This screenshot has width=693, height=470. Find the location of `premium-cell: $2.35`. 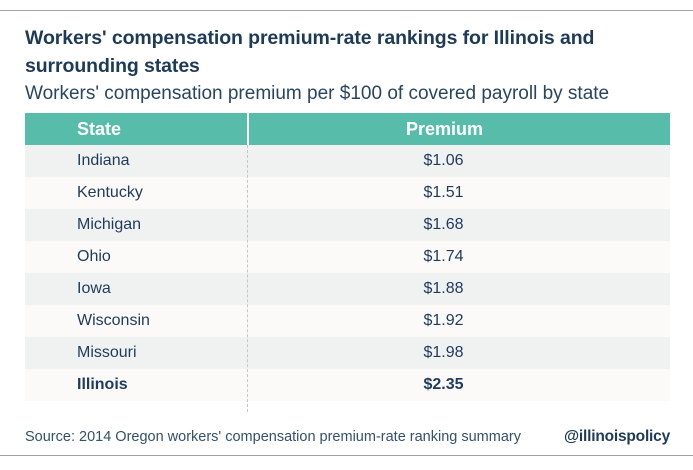

premium-cell: $2.35 is located at coordinates (443, 384).